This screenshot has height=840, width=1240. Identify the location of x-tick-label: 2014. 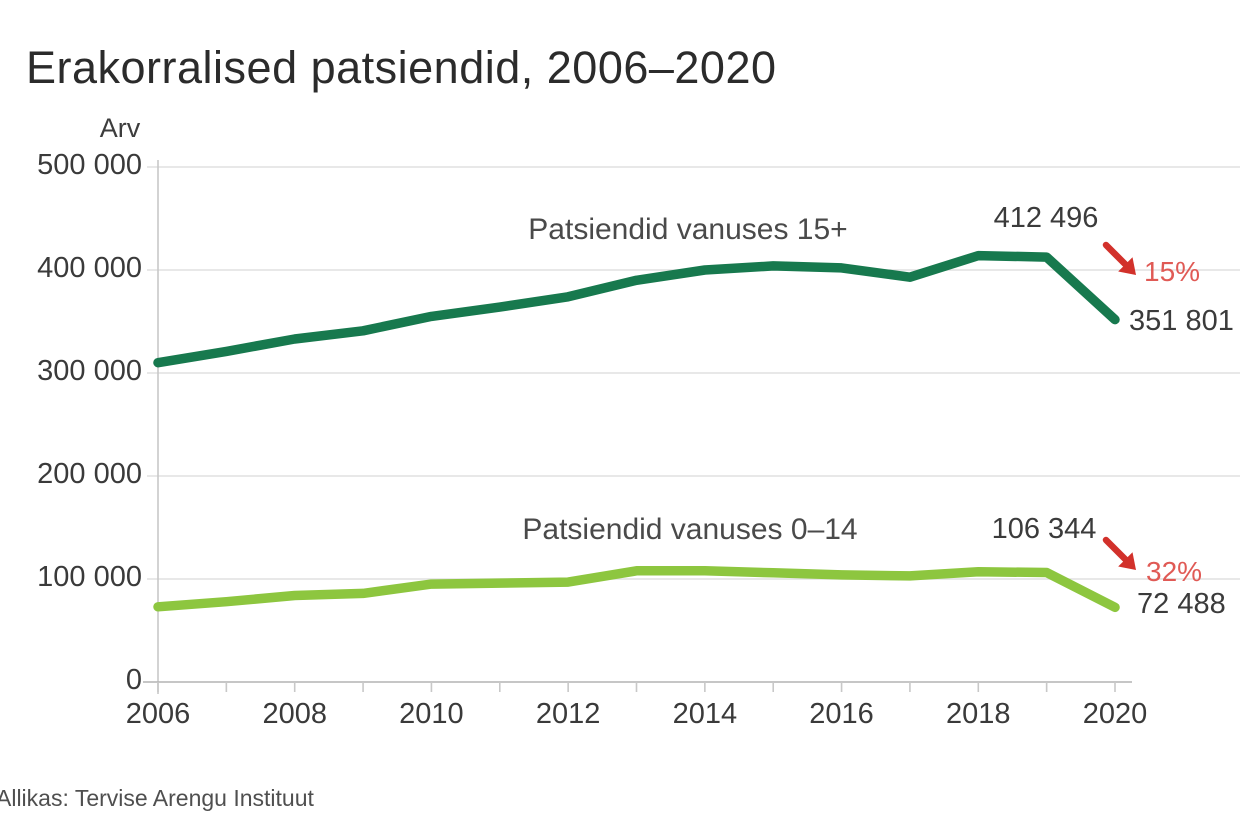
(705, 714).